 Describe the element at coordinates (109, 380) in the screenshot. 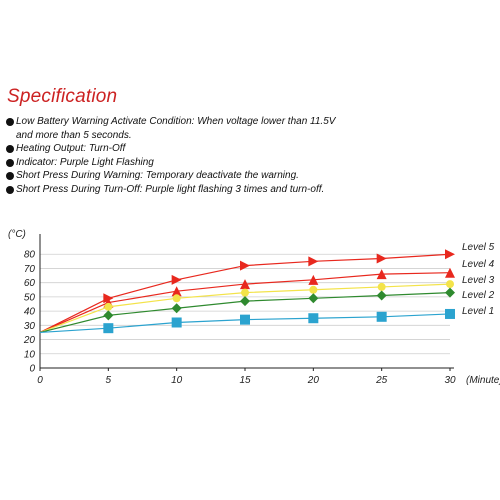

I see `x-tick-label: 5` at that location.